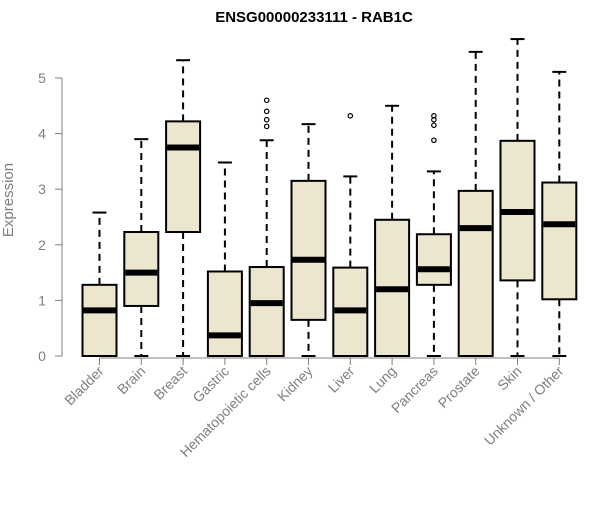 The width and height of the screenshot is (600, 505). Describe the element at coordinates (42, 189) in the screenshot. I see `y-tick-label: 3` at that location.